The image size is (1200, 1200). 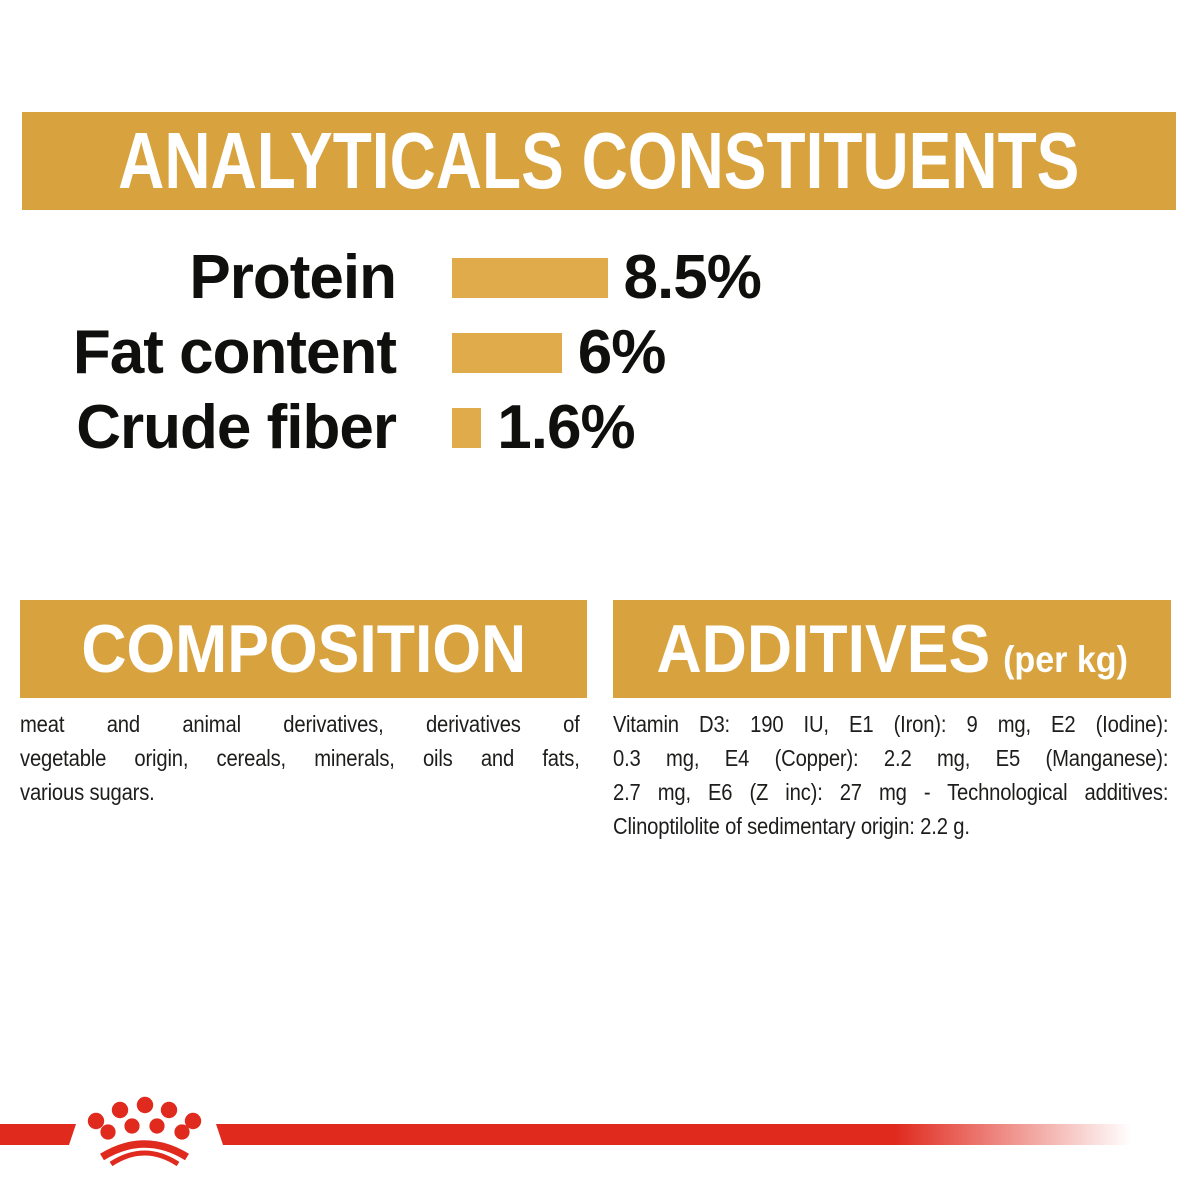 What do you see at coordinates (293, 277) in the screenshot?
I see `protein-label: Protein` at bounding box center [293, 277].